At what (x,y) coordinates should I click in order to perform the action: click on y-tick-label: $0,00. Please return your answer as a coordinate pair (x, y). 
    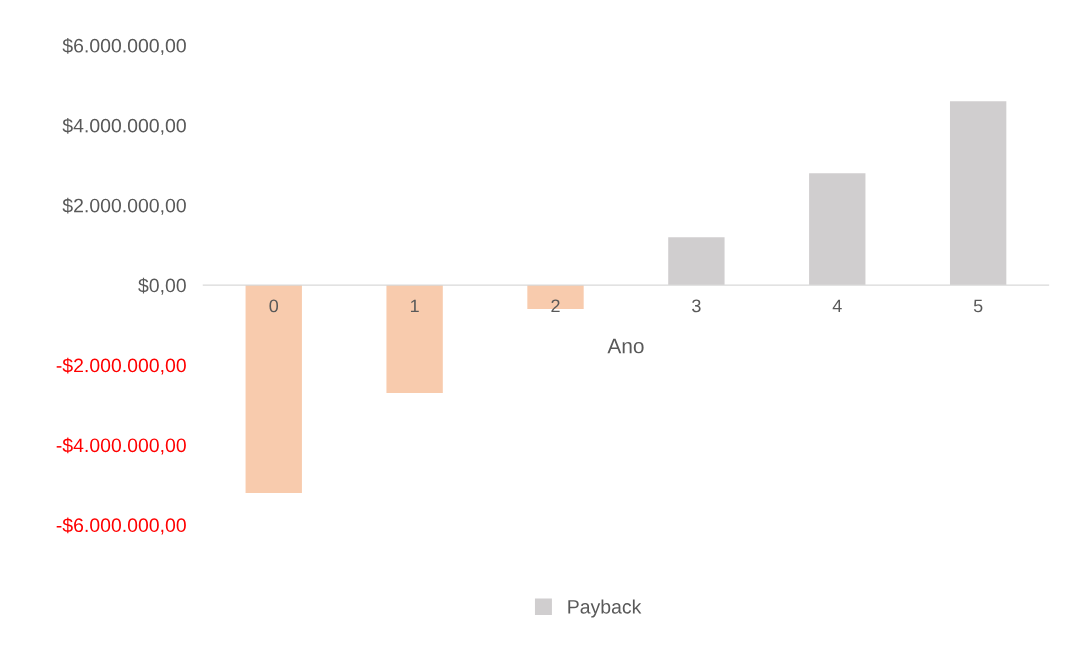
    Looking at the image, I should click on (162, 286).